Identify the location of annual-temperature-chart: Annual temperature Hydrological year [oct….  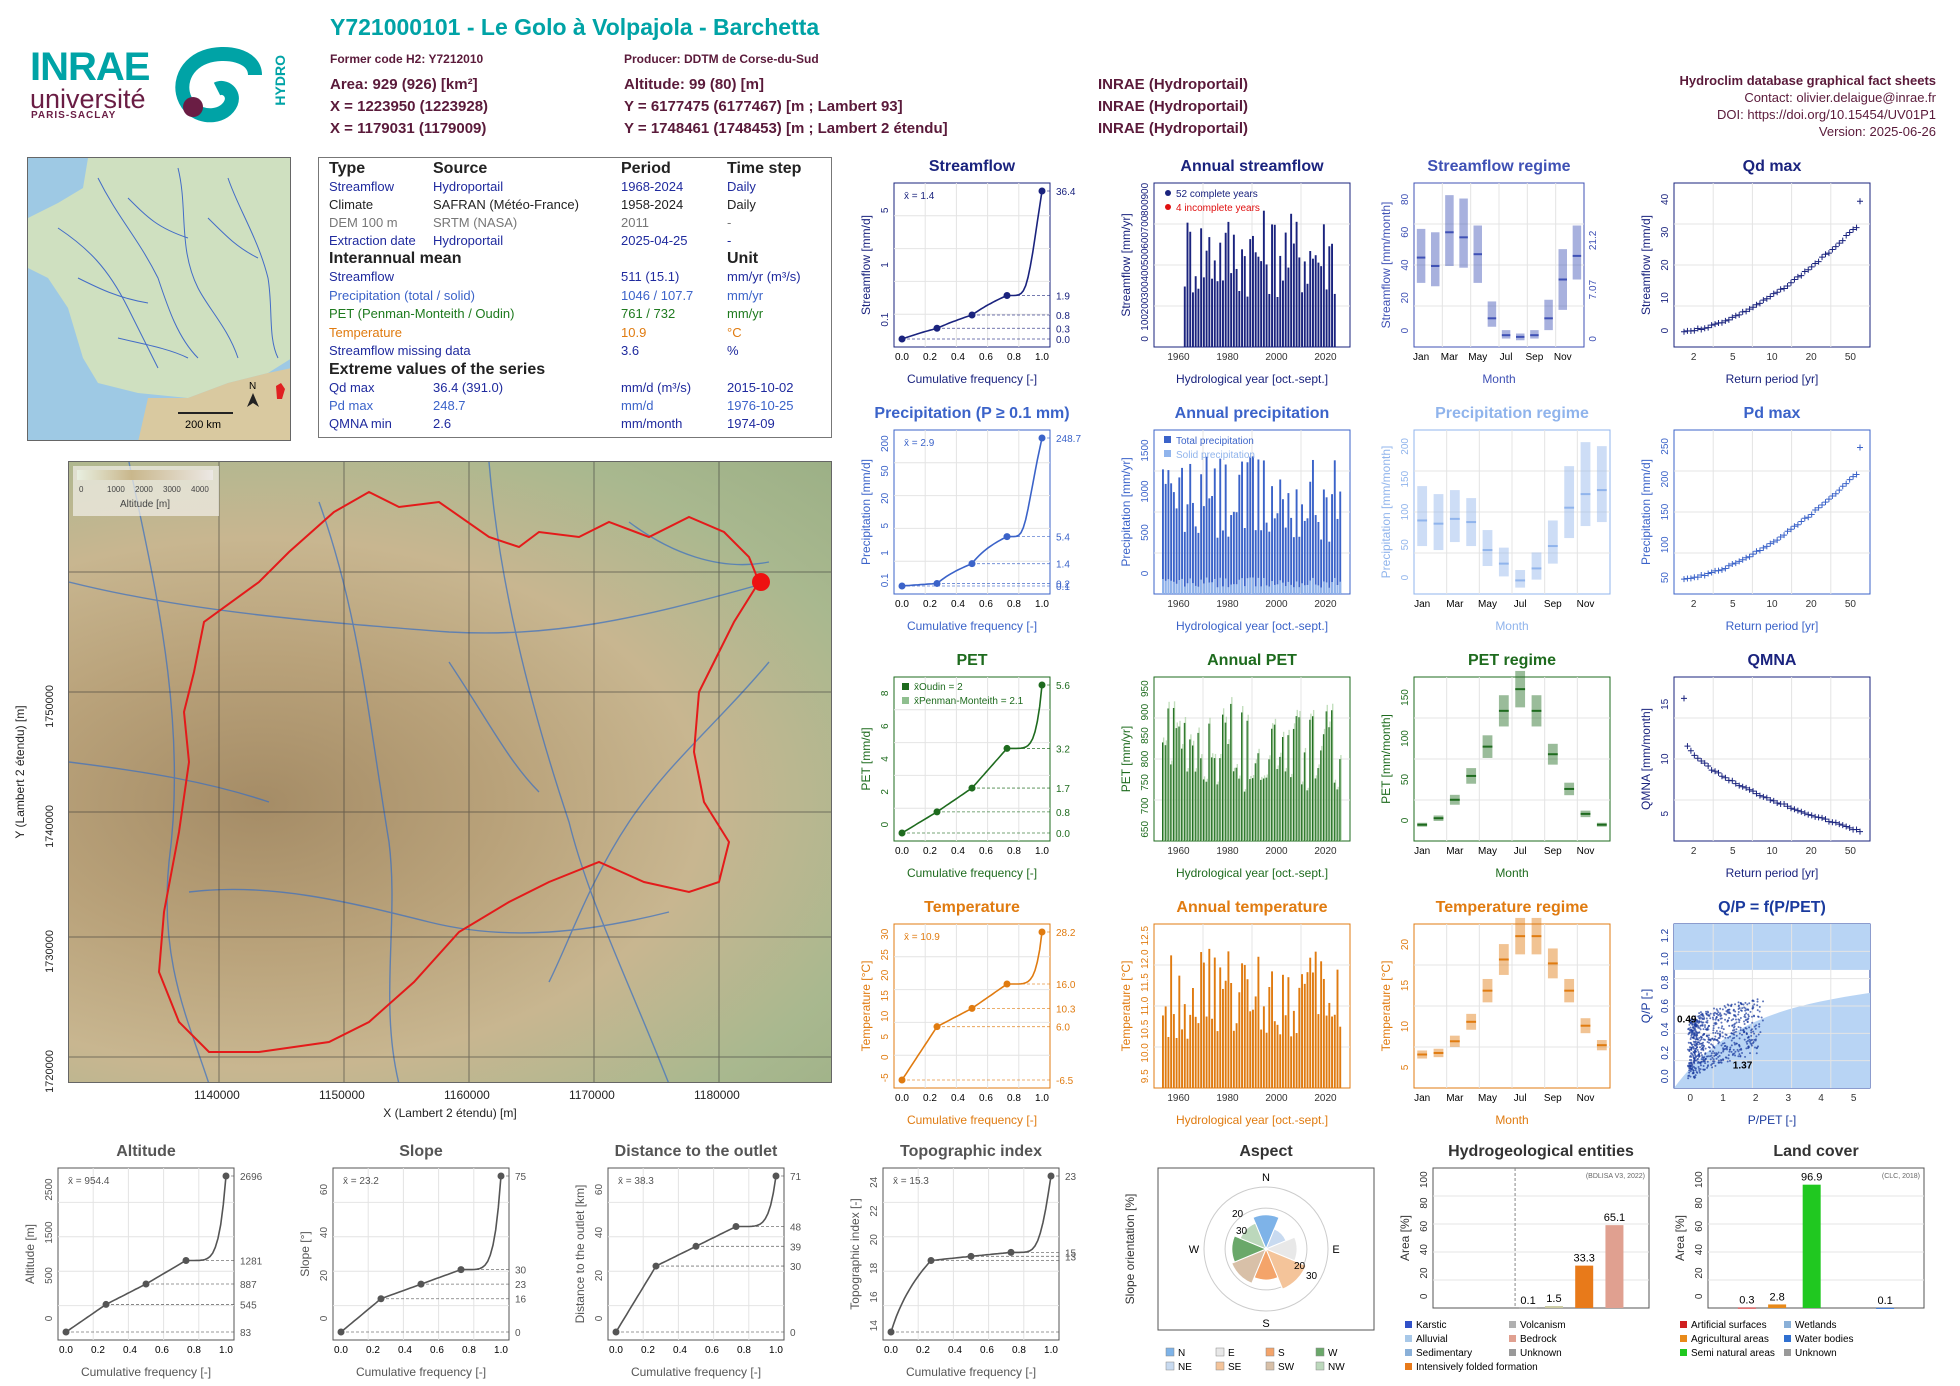
(1235, 1013).